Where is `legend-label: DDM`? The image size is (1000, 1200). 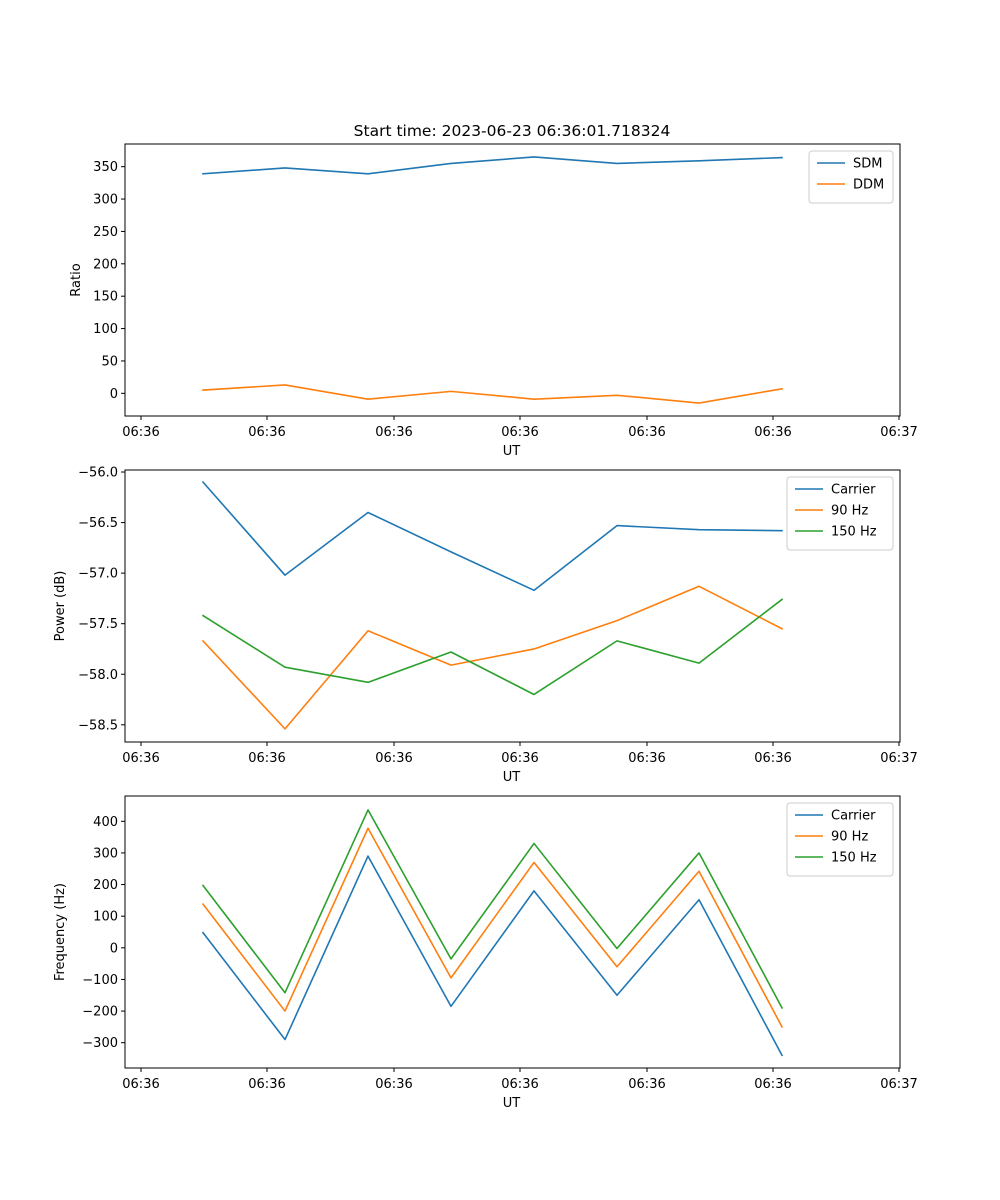 legend-label: DDM is located at coordinates (868, 185).